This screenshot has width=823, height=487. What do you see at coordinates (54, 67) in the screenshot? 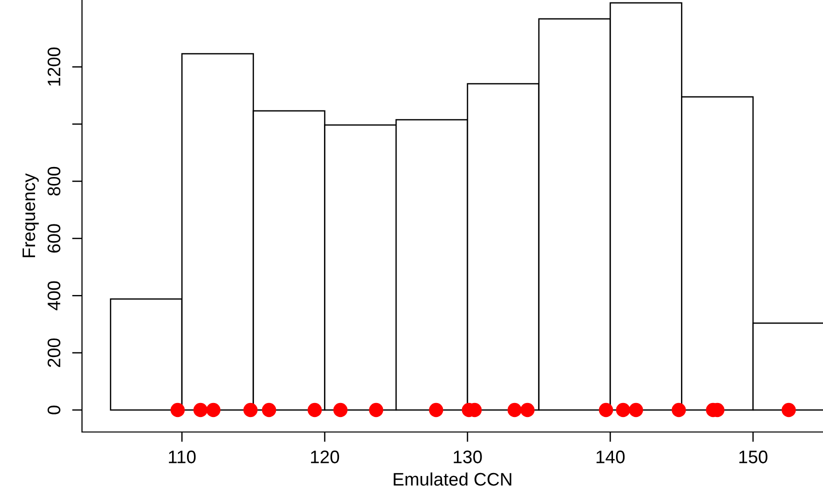
I see `y-tick-label: 1200` at bounding box center [54, 67].